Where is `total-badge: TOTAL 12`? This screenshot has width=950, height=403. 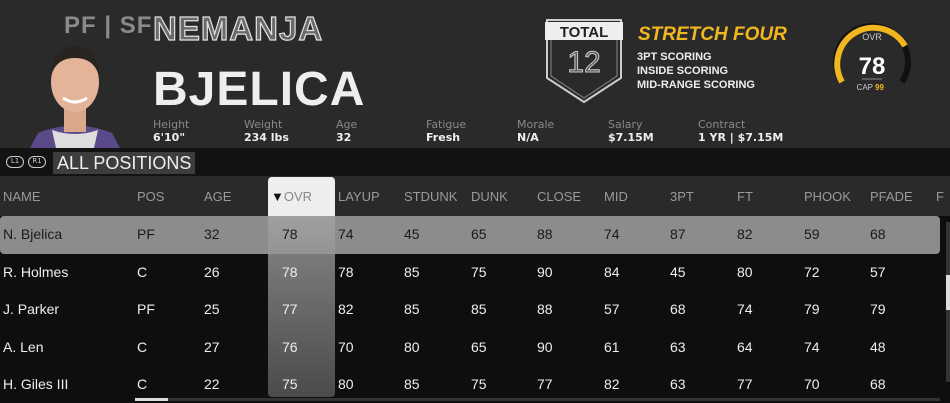 total-badge: TOTAL 12 is located at coordinates (584, 61).